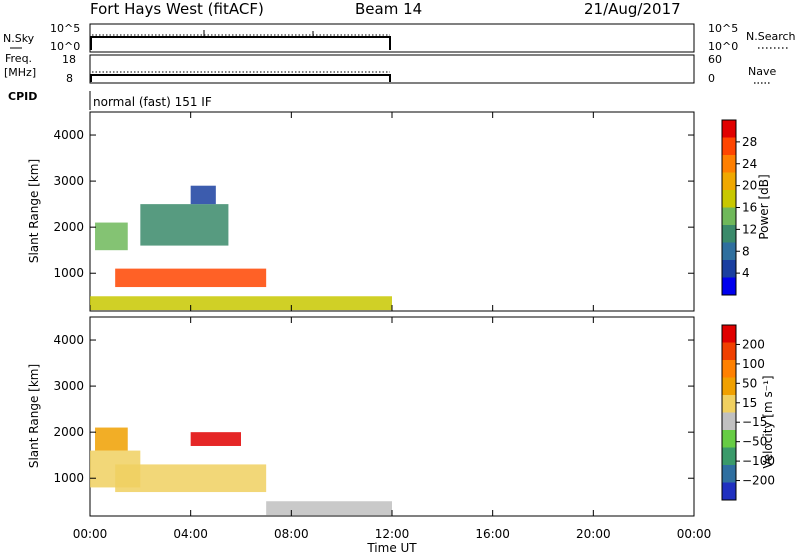 This screenshot has width=800, height=558. What do you see at coordinates (715, 59) in the screenshot?
I see `nave-right-tick-top: 60` at bounding box center [715, 59].